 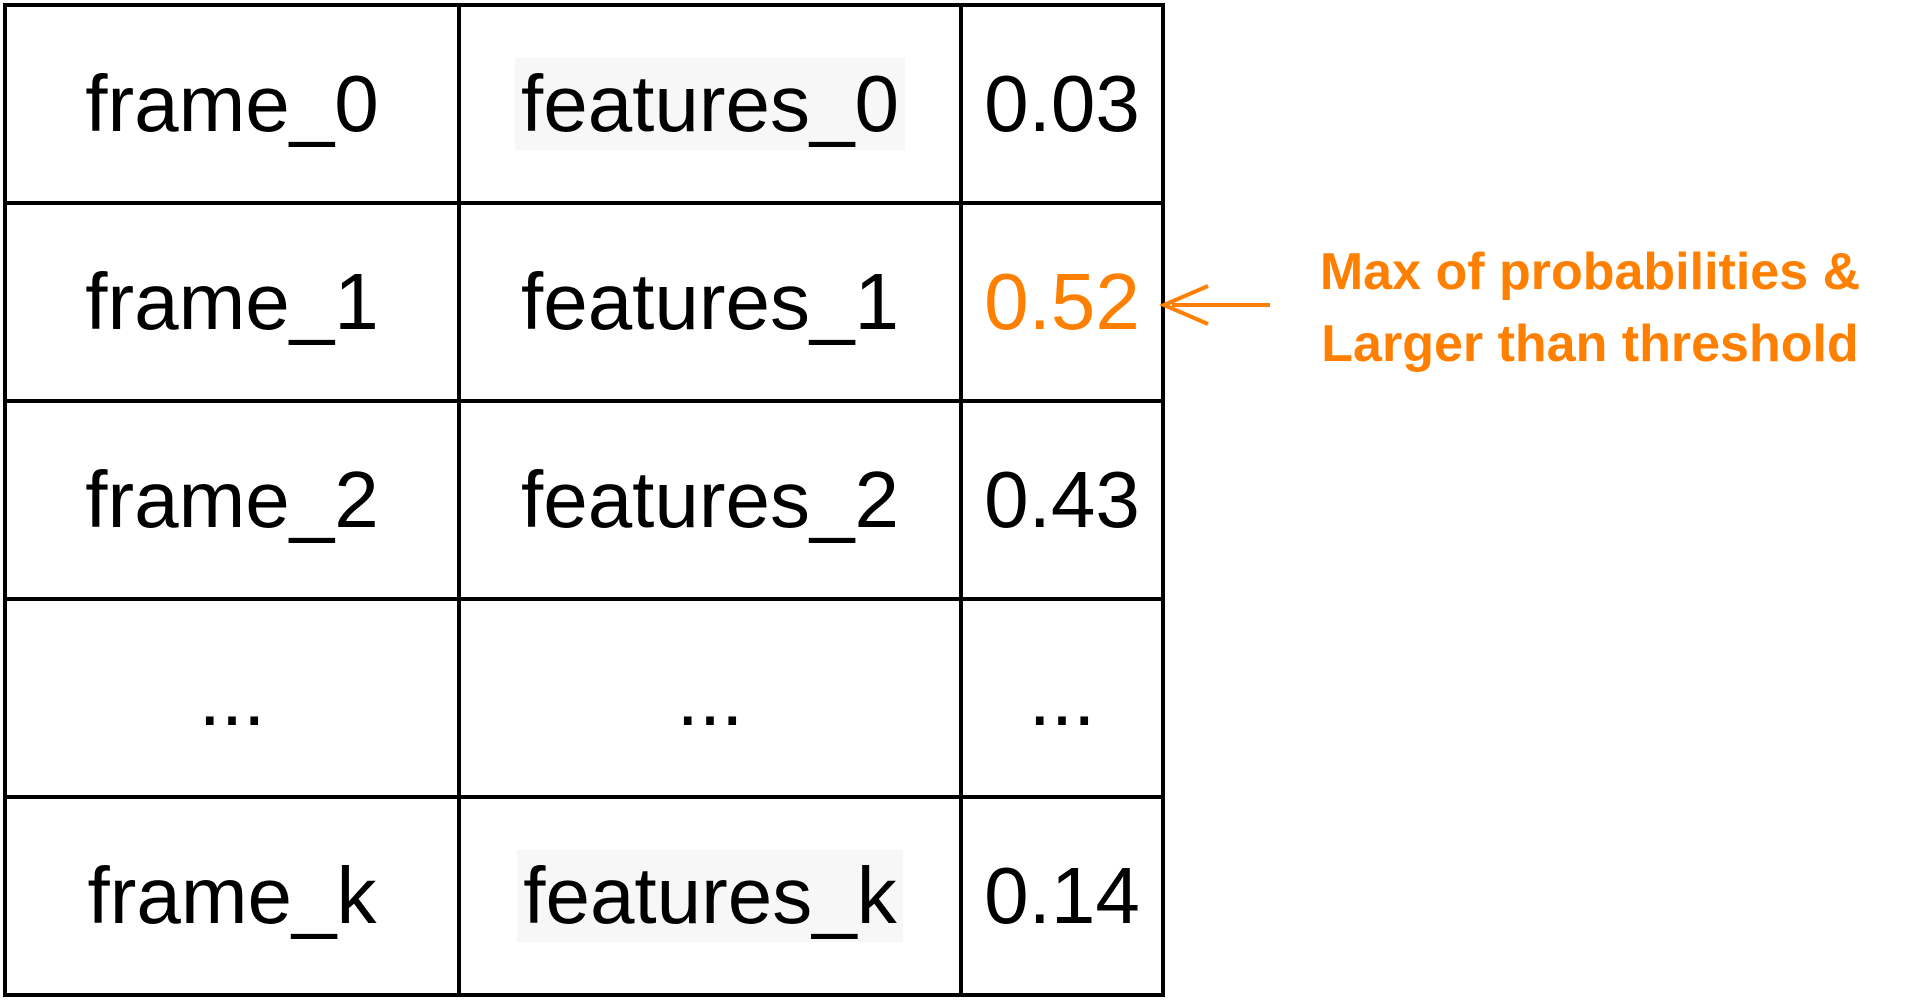 I want to click on frame-cell: frame_2, so click(x=232, y=500).